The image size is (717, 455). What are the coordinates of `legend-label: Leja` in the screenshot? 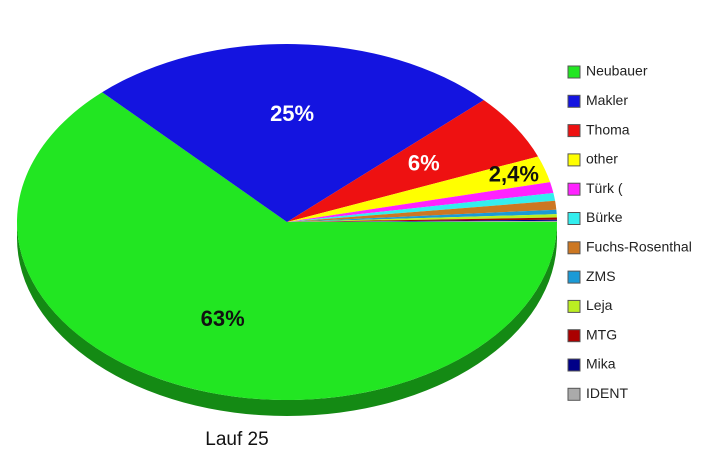 It's located at (599, 305).